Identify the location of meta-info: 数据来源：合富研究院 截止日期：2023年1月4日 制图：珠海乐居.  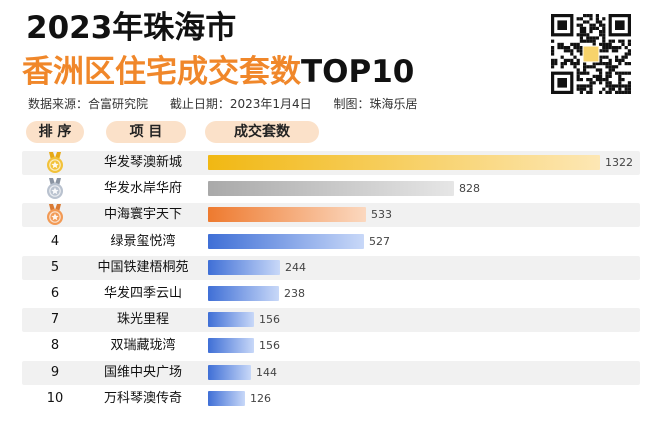
(232, 104).